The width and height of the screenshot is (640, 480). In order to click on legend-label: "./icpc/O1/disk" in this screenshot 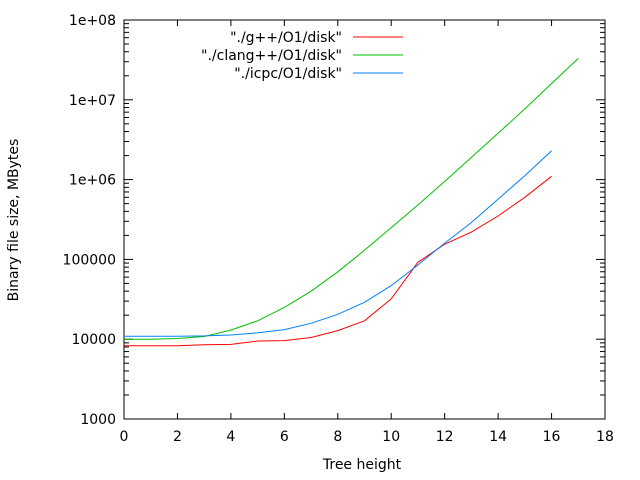, I will do `click(288, 74)`.